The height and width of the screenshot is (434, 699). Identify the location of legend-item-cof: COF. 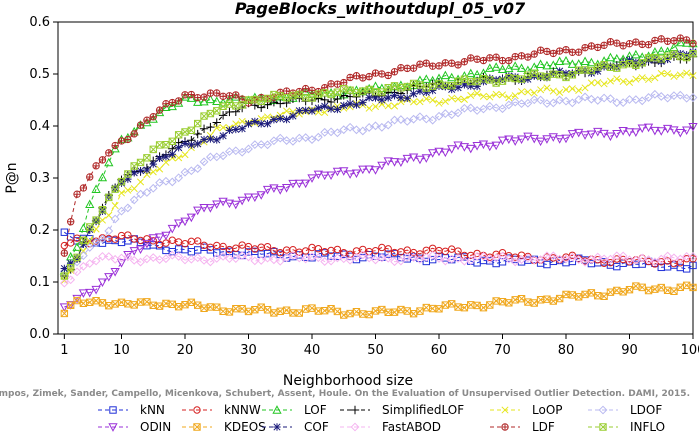
(295, 427).